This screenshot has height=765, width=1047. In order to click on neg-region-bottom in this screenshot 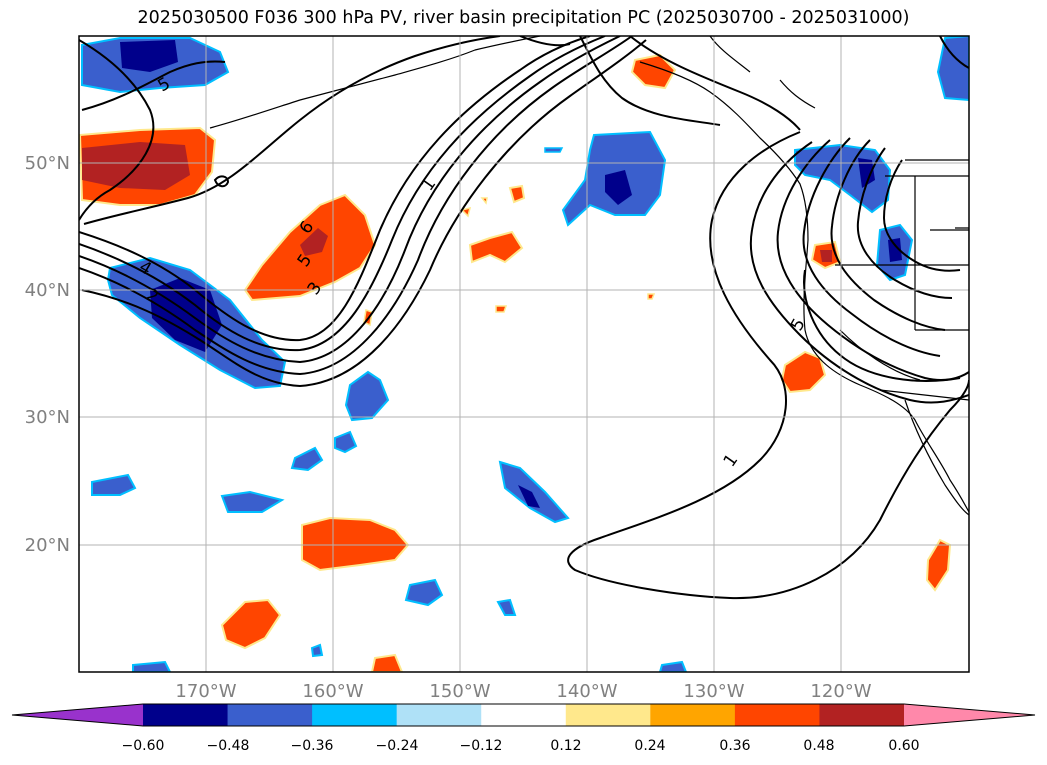, I will do `click(152, 666)`.